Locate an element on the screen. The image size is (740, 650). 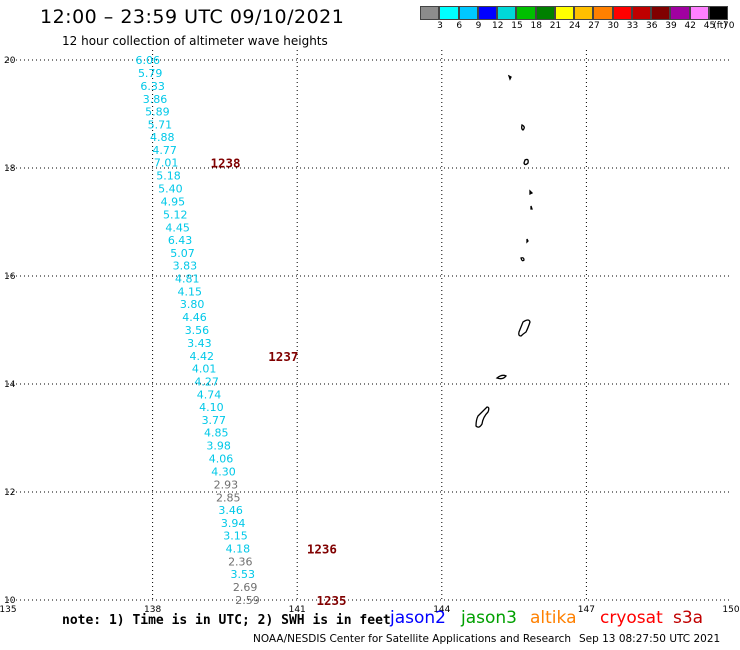
lat-tick-label: 12 is located at coordinates (9, 493).